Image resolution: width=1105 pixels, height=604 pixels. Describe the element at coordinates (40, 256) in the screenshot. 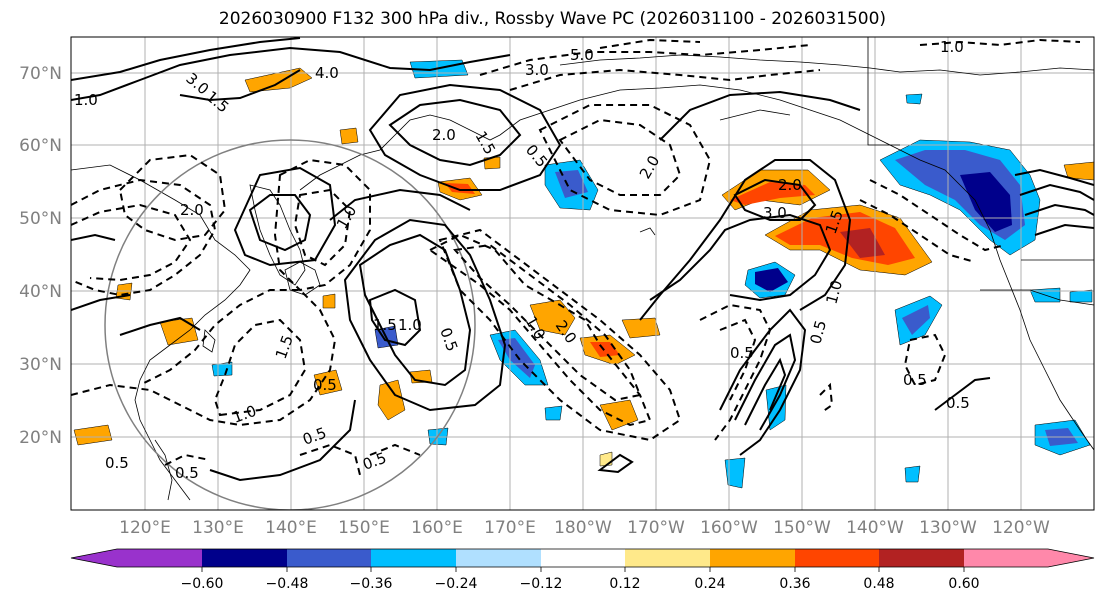

I see `latitude-labels: 70°N 60°N 50°N 40°N 30°N 20°N` at that location.